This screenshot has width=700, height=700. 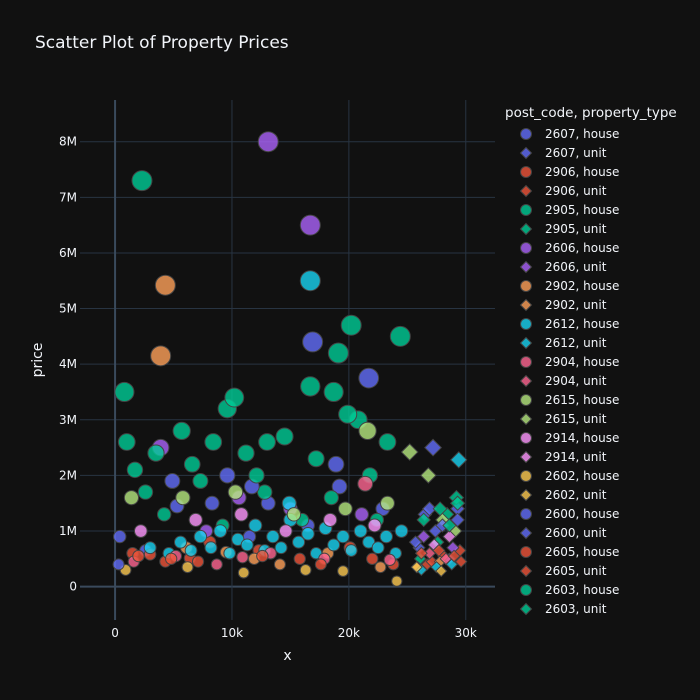 I want to click on legend-item-2904-house: 2904, house, so click(x=567, y=361).